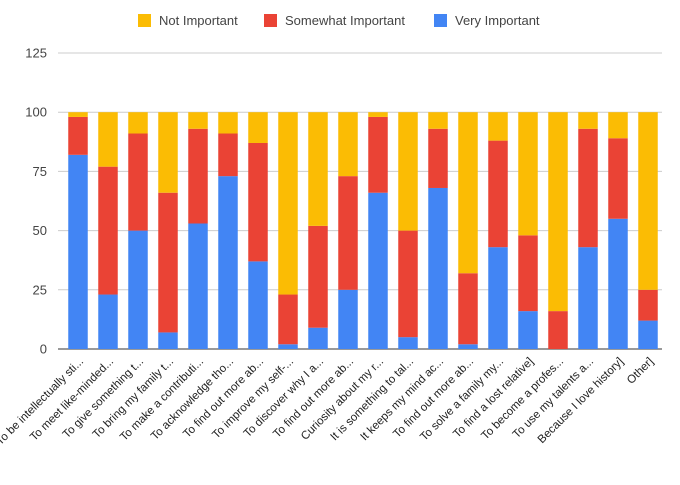 The height and width of the screenshot is (485, 680). What do you see at coordinates (198, 20) in the screenshot?
I see `legend-label: Not Important` at bounding box center [198, 20].